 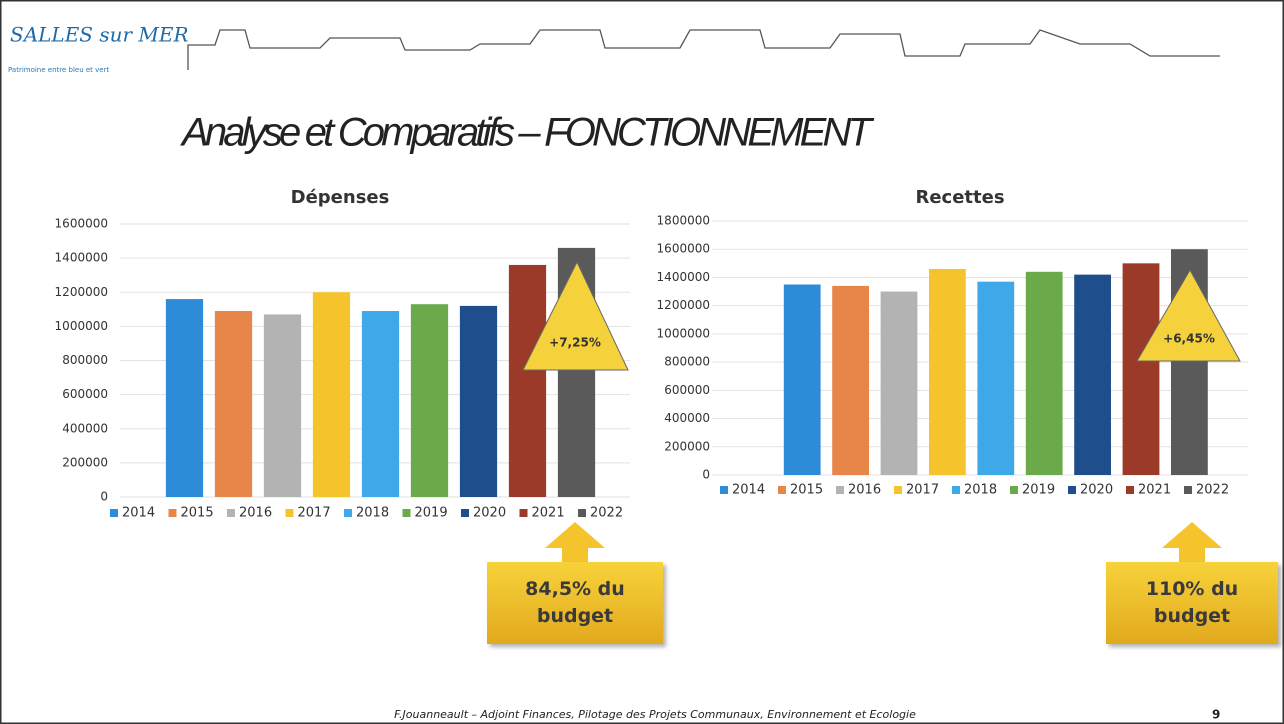 What do you see at coordinates (1216, 715) in the screenshot?
I see `page-number: 9` at bounding box center [1216, 715].